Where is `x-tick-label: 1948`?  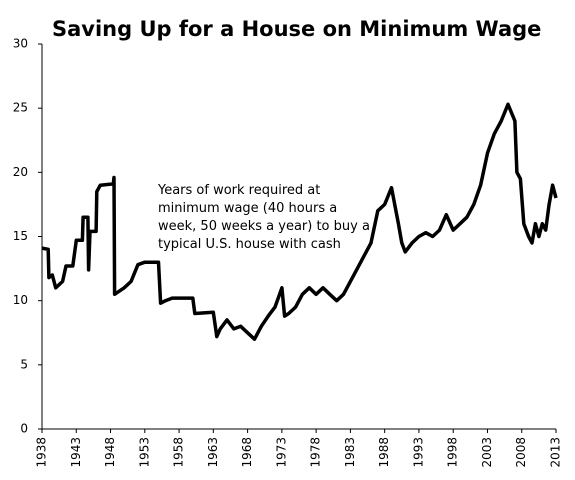 x-tick-label: 1948 is located at coordinates (110, 452).